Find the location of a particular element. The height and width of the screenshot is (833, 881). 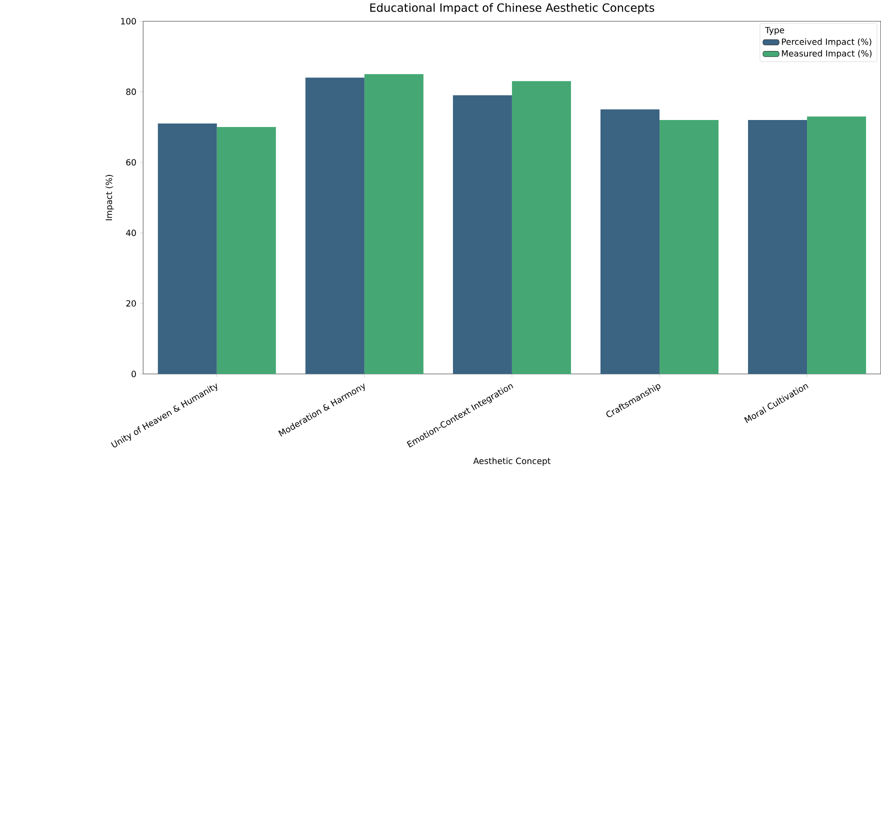

y-tick-label: 0 is located at coordinates (134, 374).